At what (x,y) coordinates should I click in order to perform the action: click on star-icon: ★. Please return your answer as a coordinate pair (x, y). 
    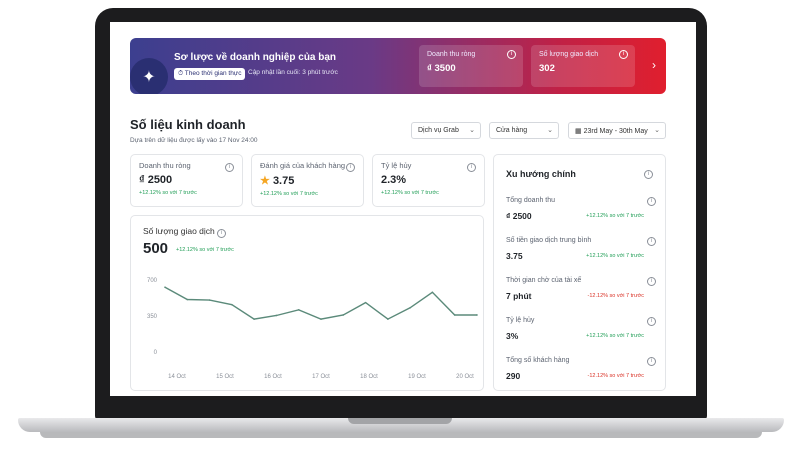
    Looking at the image, I should click on (265, 181).